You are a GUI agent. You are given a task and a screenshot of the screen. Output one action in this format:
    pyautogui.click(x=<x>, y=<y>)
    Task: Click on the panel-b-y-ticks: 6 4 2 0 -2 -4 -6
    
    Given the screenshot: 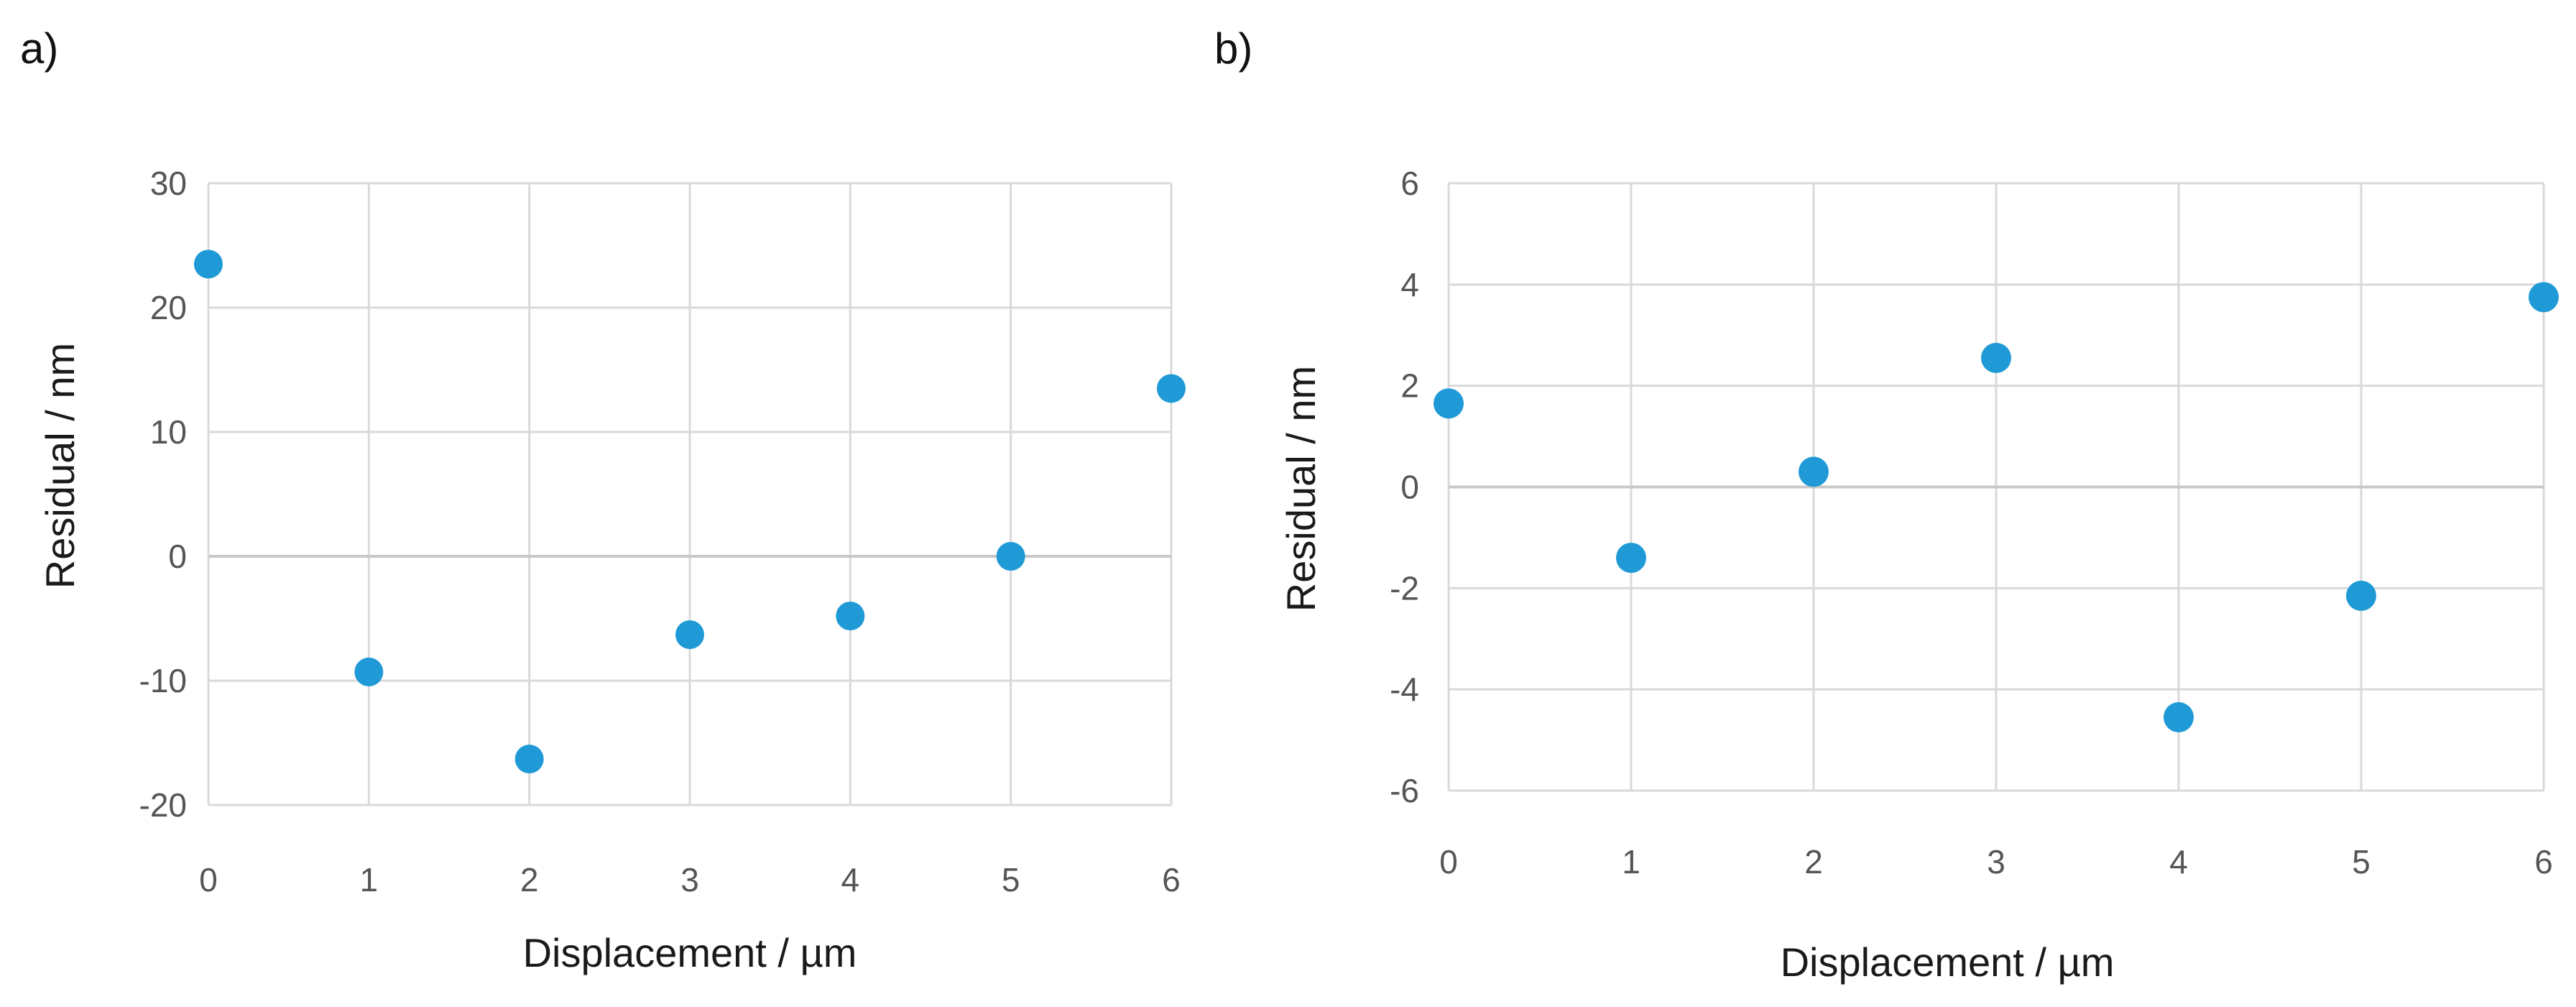 What is the action you would take?
    pyautogui.click(x=1404, y=487)
    